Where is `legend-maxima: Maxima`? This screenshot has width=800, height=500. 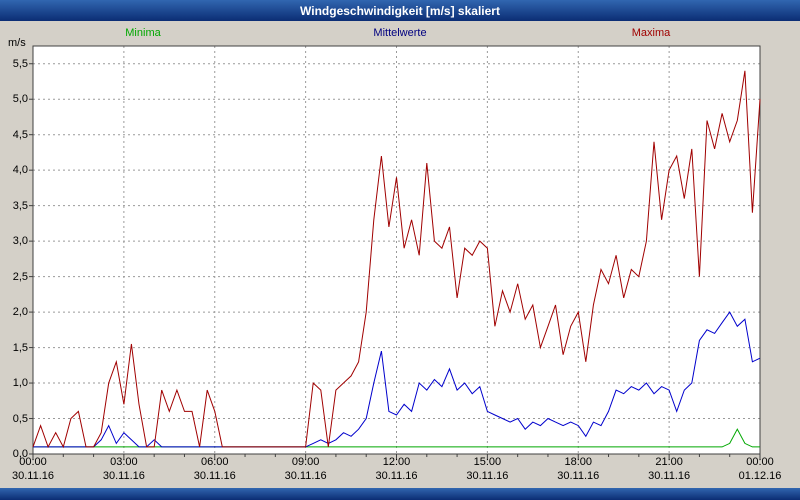
legend-maxima: Maxima is located at coordinates (651, 33).